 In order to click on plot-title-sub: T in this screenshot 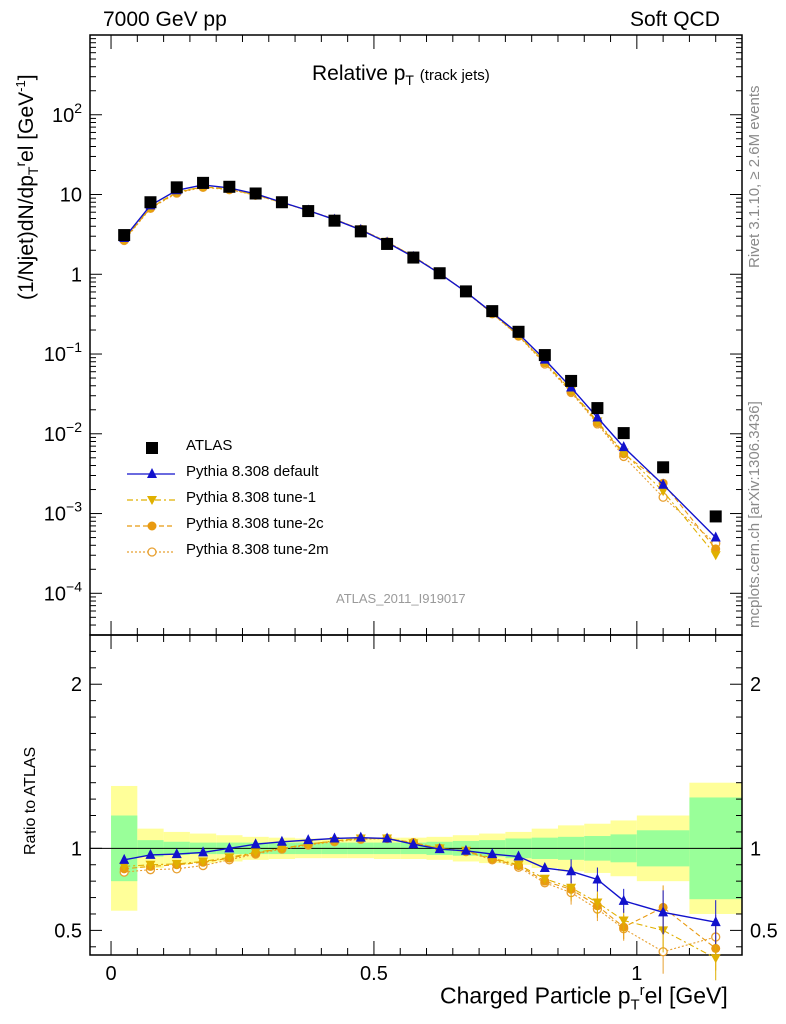, I will do `click(409, 80)`.